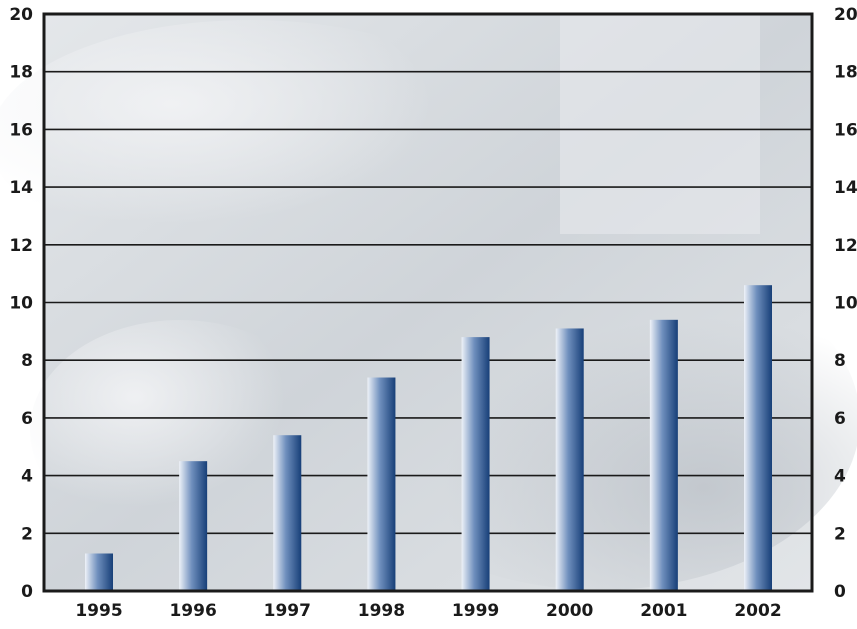  I want to click on y-tick-label-right: 4, so click(840, 477).